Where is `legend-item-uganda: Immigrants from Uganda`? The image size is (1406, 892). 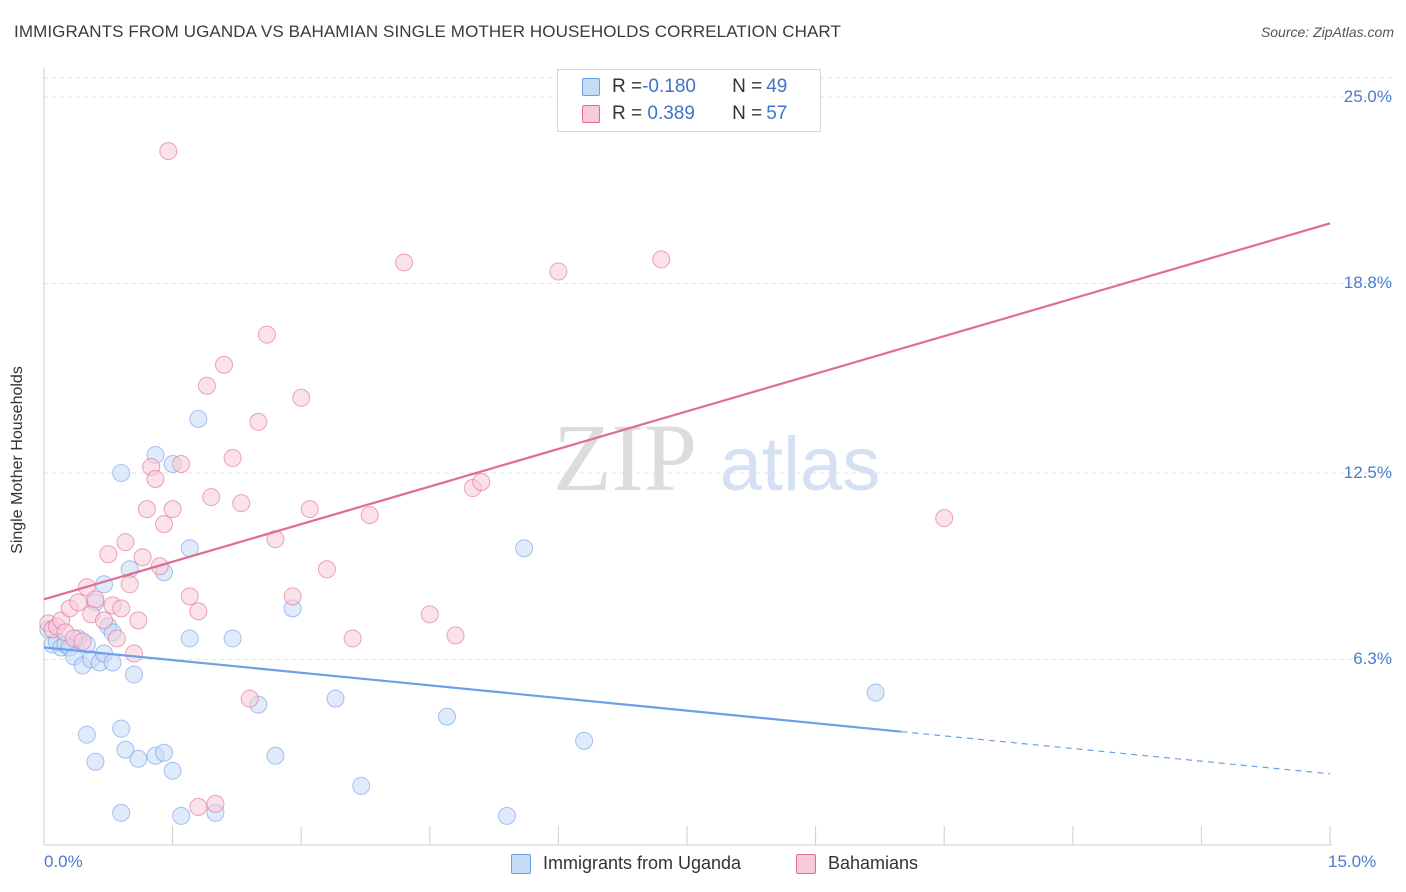
legend-item-uganda: Immigrants from Uganda is located at coordinates (626, 863).